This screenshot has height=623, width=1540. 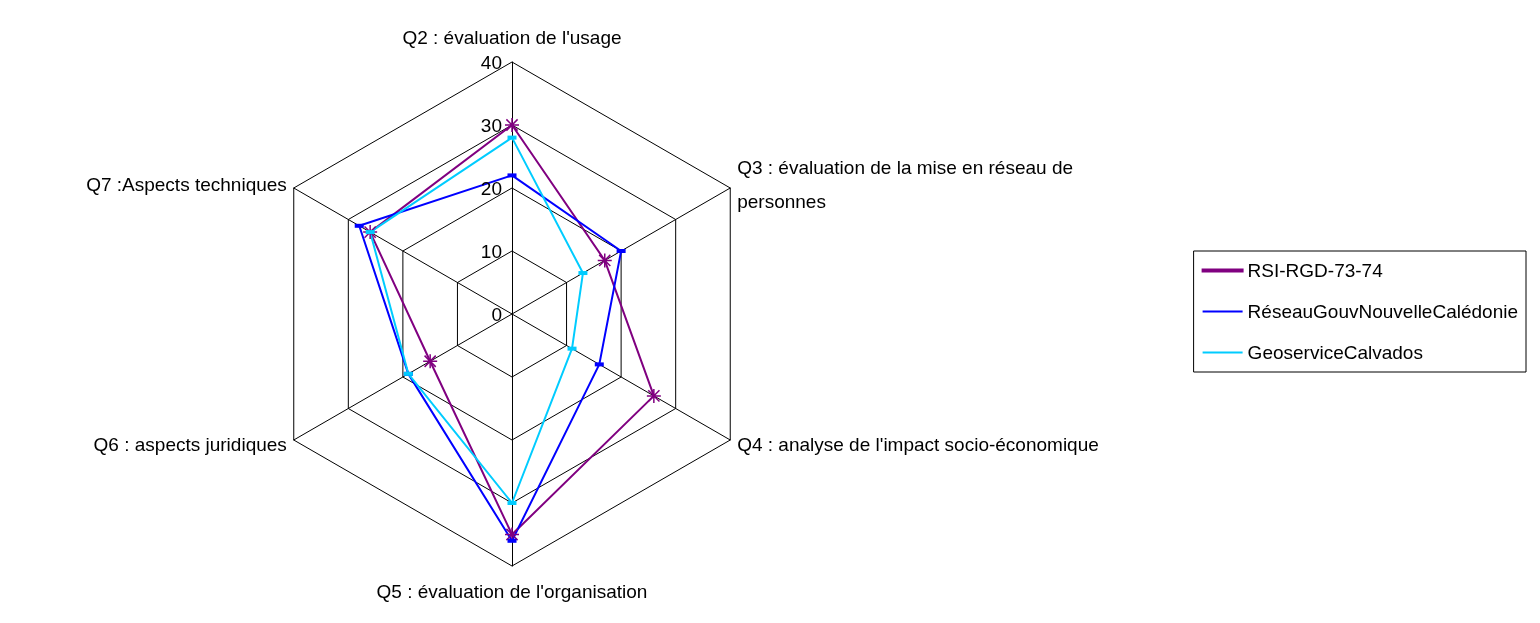 I want to click on y-tick-label: 30, so click(x=491, y=125).